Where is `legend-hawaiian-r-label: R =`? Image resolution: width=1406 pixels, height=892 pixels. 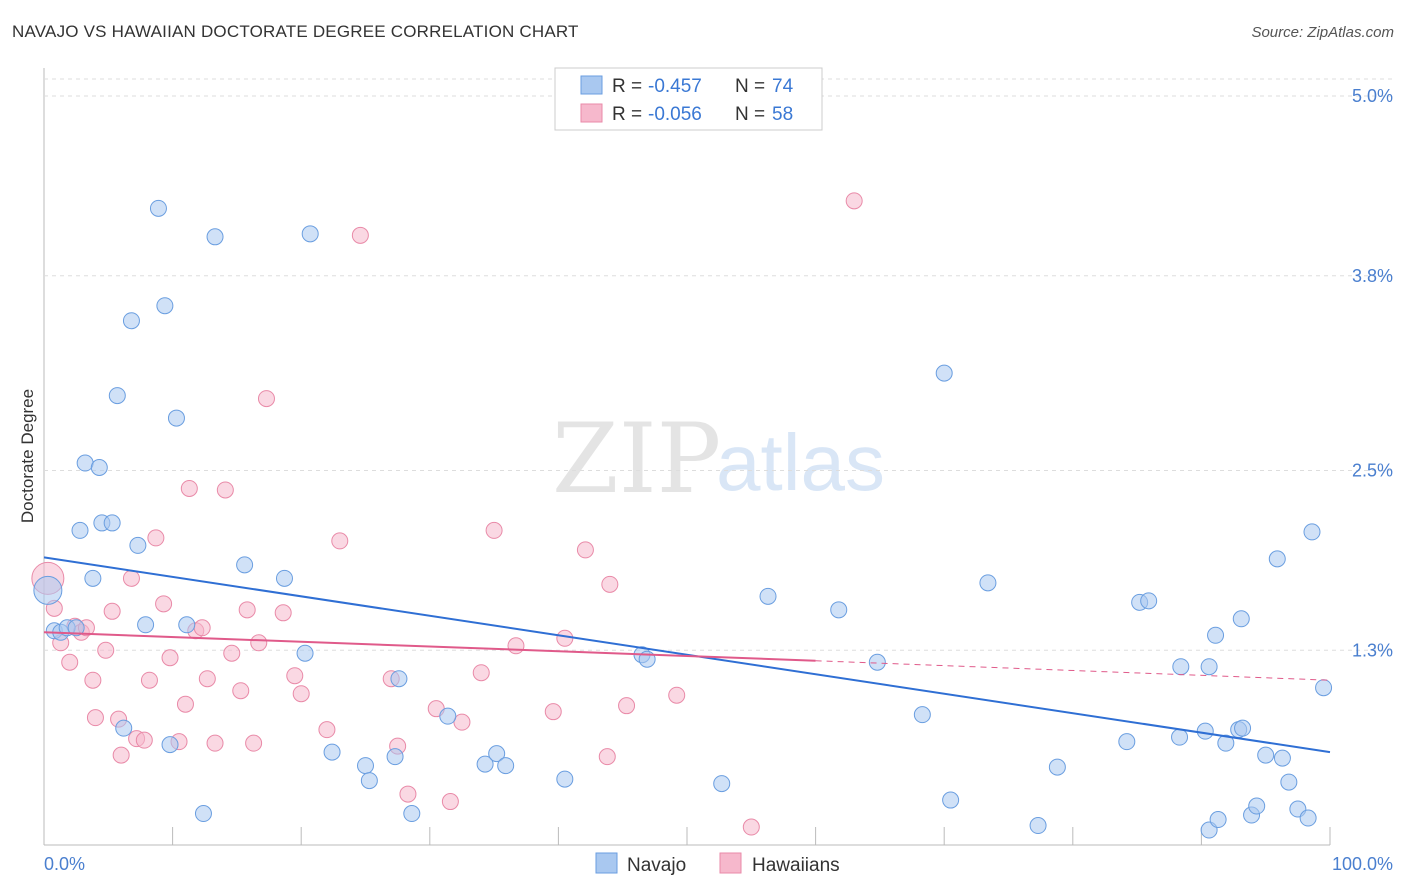 legend-hawaiian-r-label: R = is located at coordinates (627, 114).